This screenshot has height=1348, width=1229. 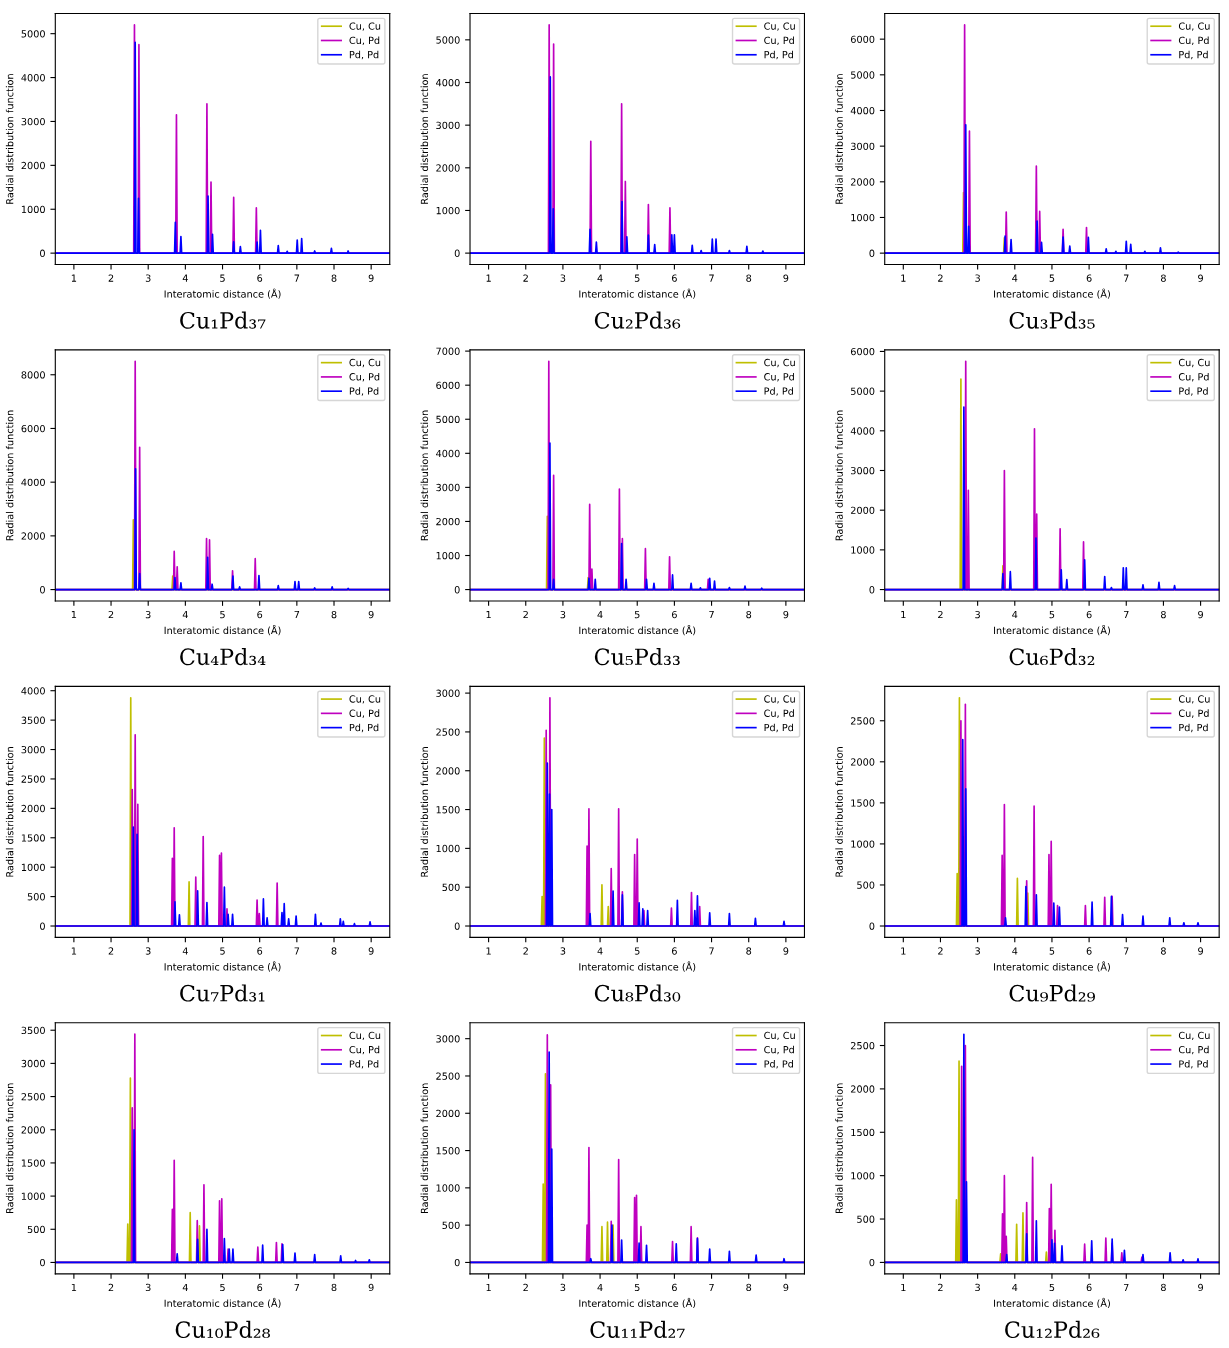 I want to click on x-tick-label: 5, so click(x=1052, y=1287).